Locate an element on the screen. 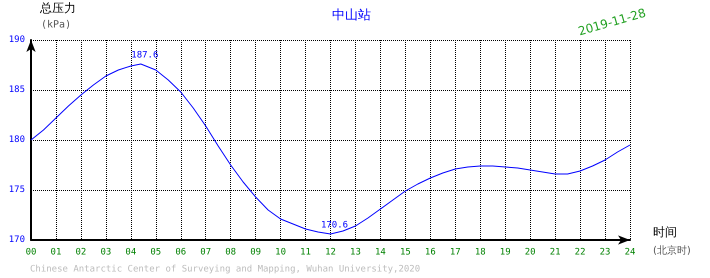 This screenshot has height=278, width=710. x-tick-label: 17 is located at coordinates (455, 253).